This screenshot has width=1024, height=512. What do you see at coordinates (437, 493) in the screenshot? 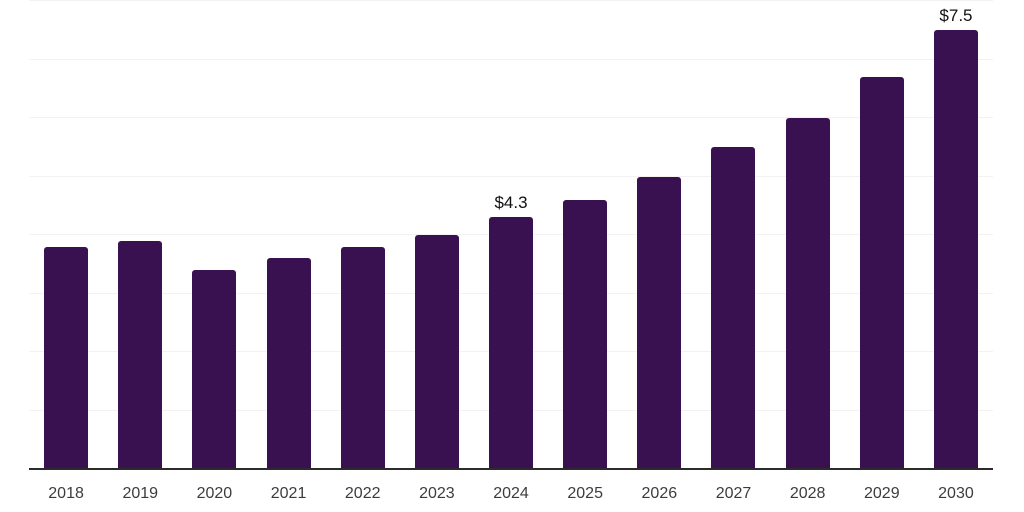
I see `x-tick-label-2023: 2023` at bounding box center [437, 493].